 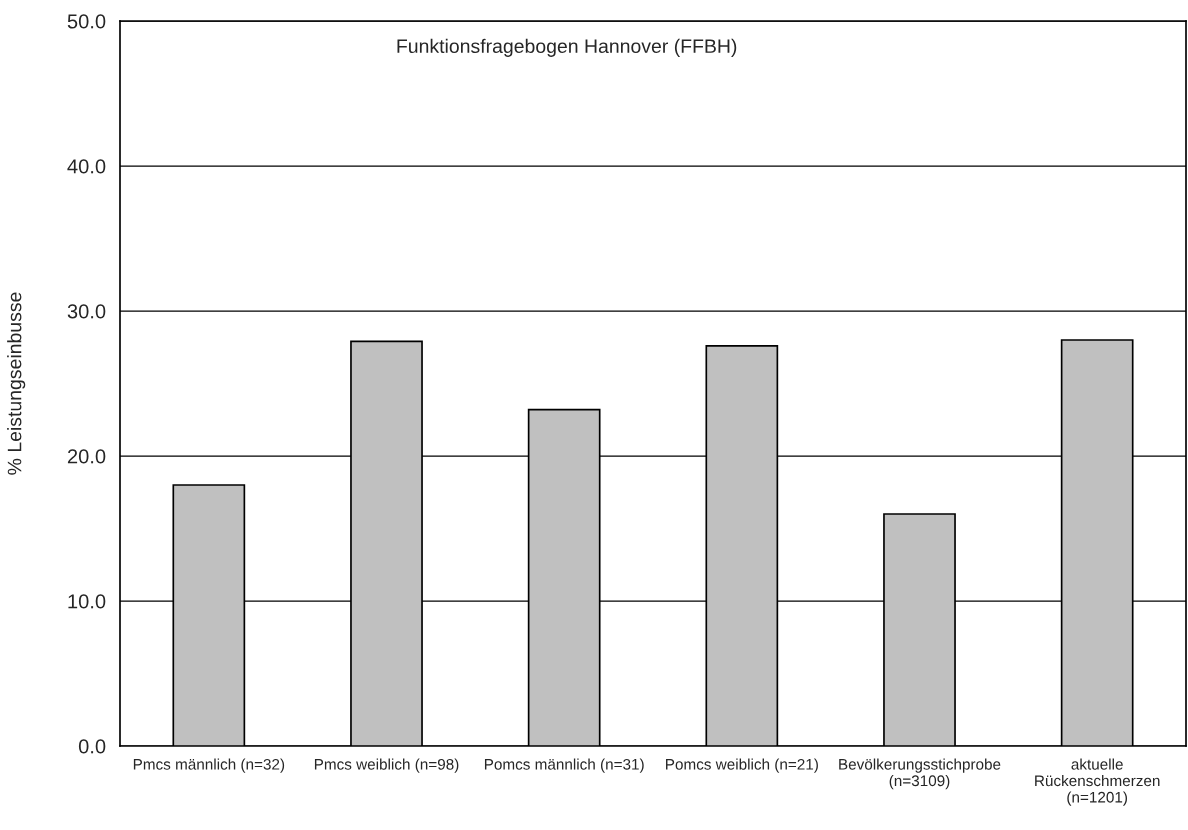 I want to click on y-tick-label: 30.0, so click(x=86, y=311).